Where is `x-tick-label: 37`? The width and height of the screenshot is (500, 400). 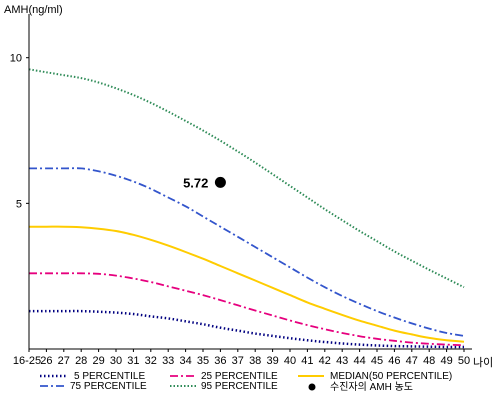 x-tick-label: 37 is located at coordinates (238, 361).